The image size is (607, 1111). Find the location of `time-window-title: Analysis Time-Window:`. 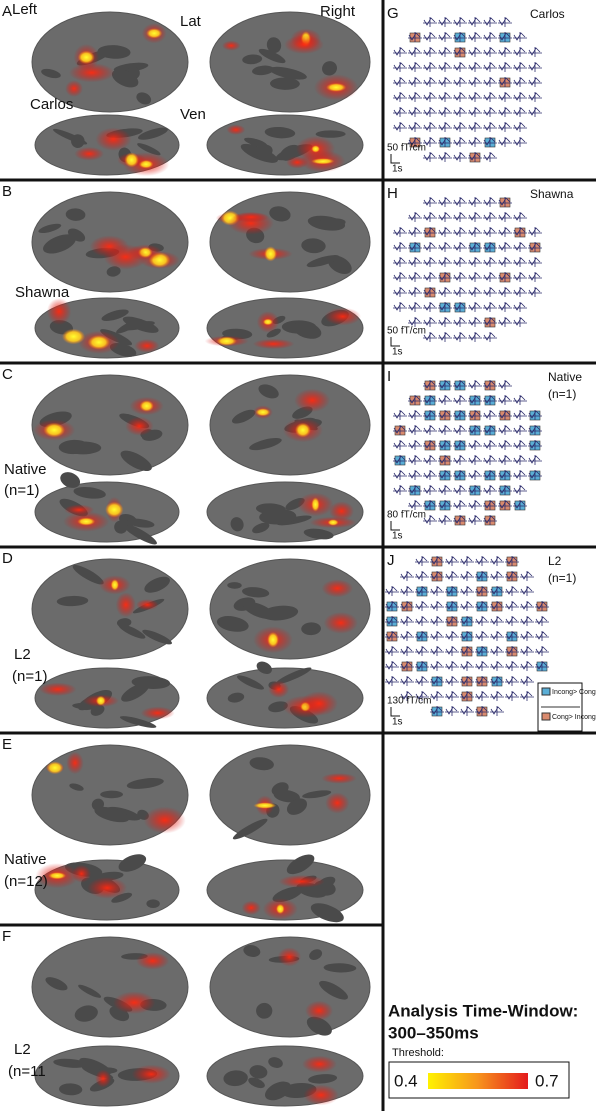

time-window-title: Analysis Time-Window: is located at coordinates (483, 1010).